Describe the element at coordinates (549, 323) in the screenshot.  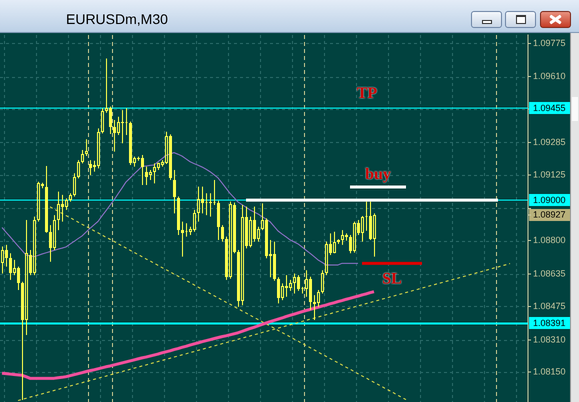
I see `ref-line-label: 1.08391` at that location.